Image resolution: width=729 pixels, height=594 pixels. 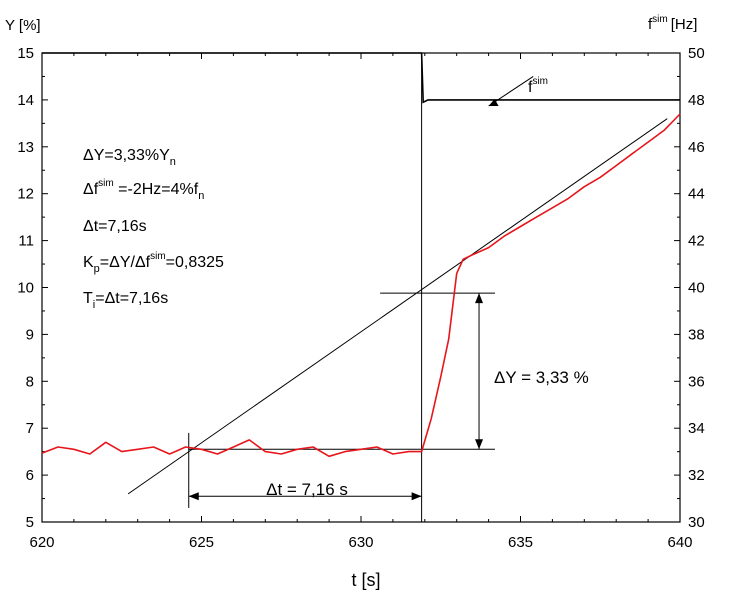 I want to click on y-right-tick-label: 46, so click(x=696, y=147).